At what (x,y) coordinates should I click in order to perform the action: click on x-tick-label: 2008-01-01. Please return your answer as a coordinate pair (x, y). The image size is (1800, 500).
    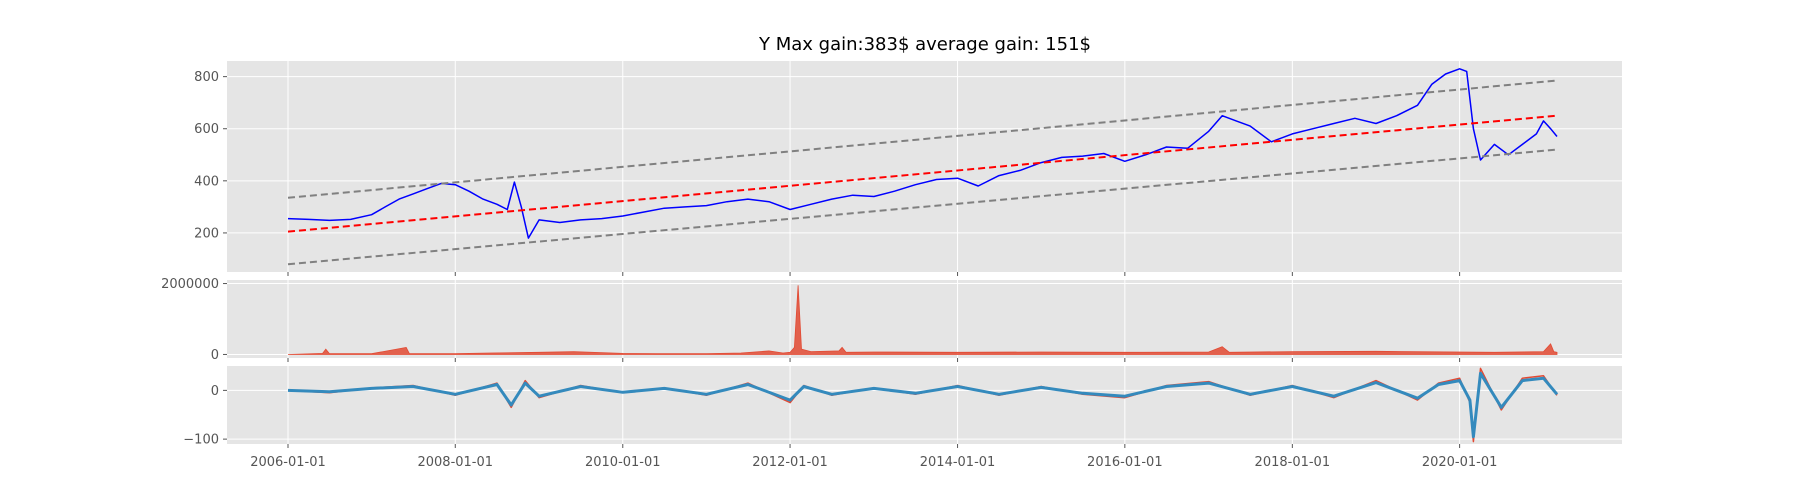
    Looking at the image, I should click on (455, 462).